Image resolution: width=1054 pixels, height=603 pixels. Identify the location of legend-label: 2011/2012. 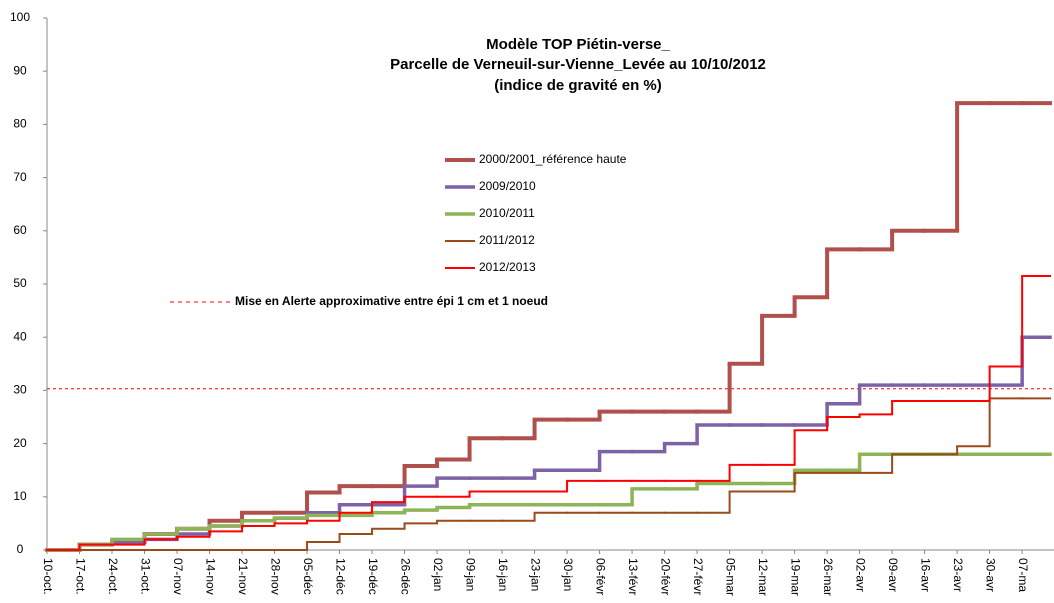
(507, 240).